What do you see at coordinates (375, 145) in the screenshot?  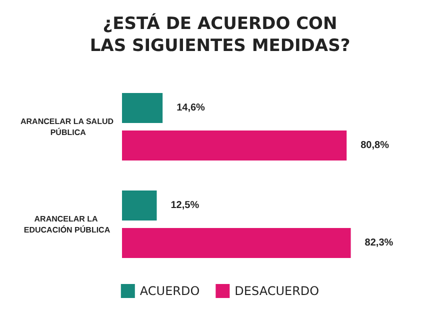 I see `data-label: 80,8%` at bounding box center [375, 145].